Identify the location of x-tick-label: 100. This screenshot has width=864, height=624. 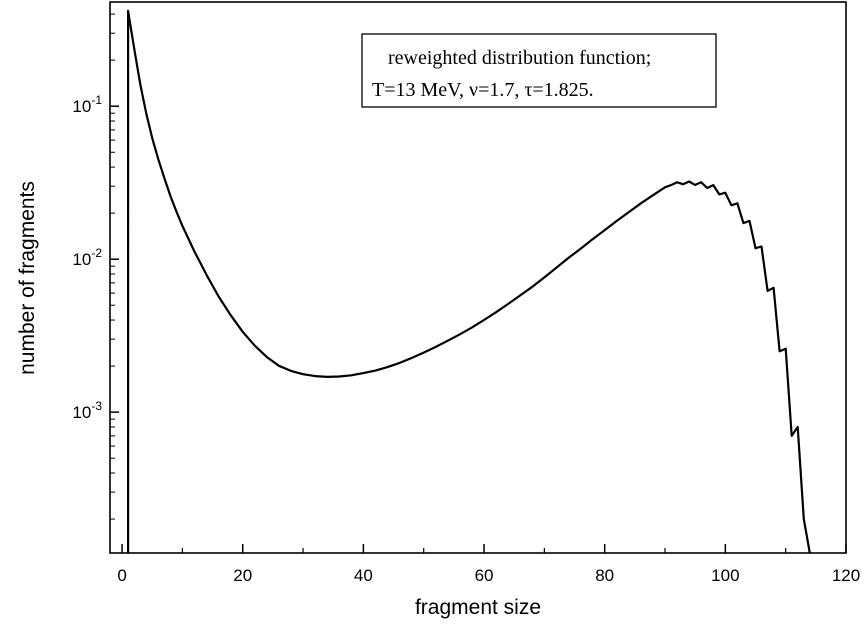
(725, 575).